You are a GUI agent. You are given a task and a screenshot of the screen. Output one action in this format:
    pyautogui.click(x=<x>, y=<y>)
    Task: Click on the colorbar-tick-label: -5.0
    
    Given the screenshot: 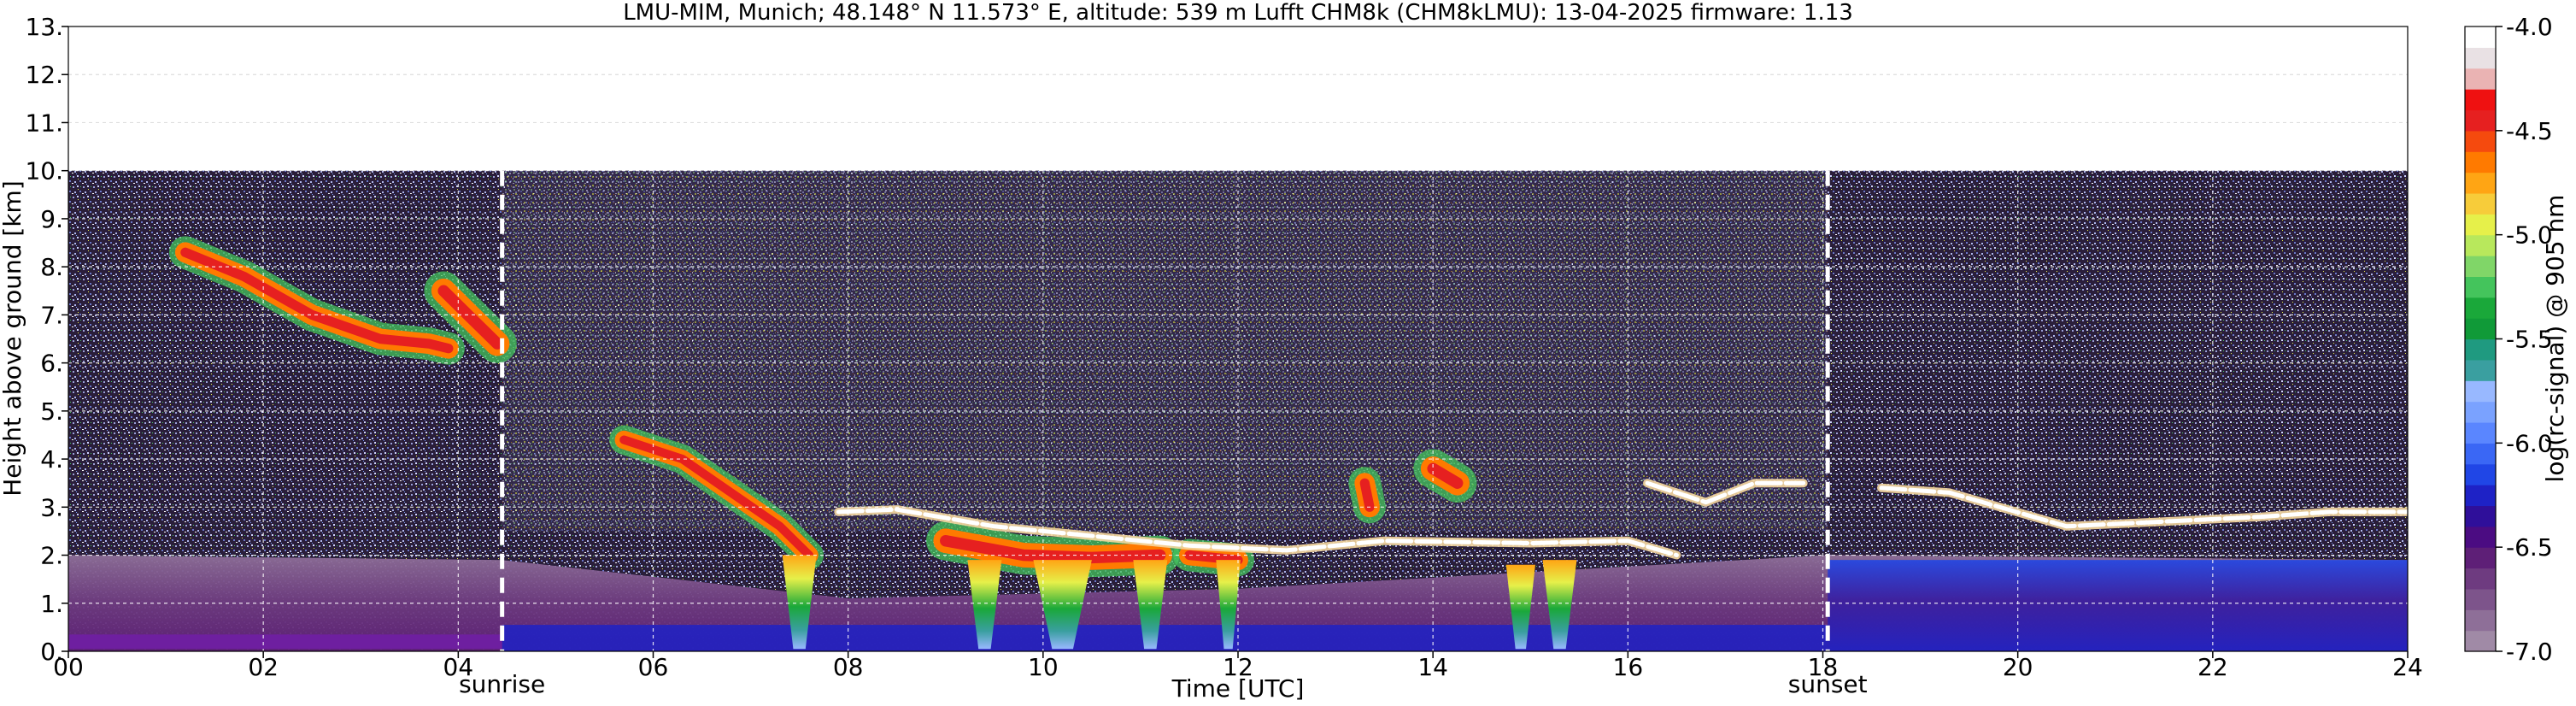 What is the action you would take?
    pyautogui.click(x=2529, y=235)
    